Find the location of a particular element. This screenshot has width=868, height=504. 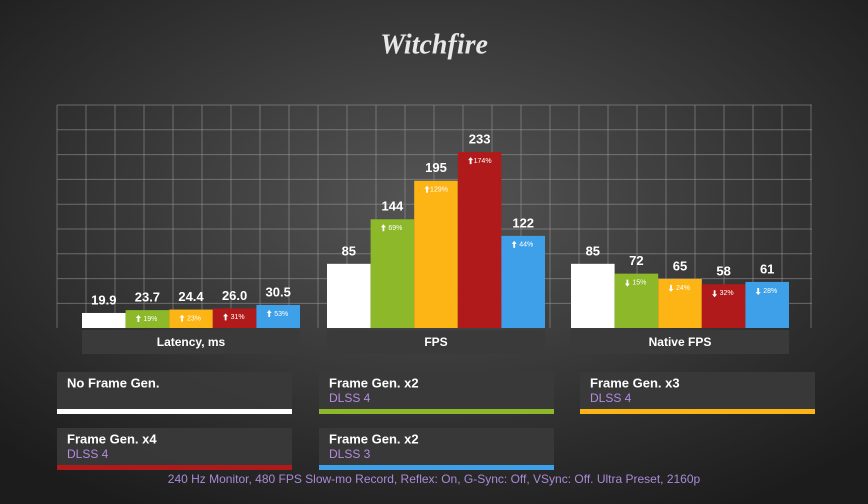

value-label: 23.7 is located at coordinates (147, 297).